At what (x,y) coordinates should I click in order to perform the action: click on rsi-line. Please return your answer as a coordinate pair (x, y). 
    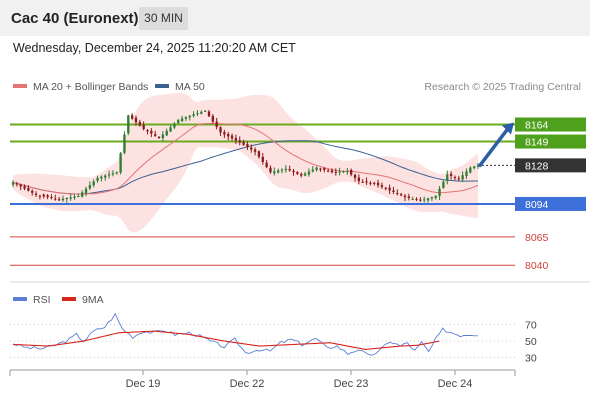
    Looking at the image, I should click on (245, 334).